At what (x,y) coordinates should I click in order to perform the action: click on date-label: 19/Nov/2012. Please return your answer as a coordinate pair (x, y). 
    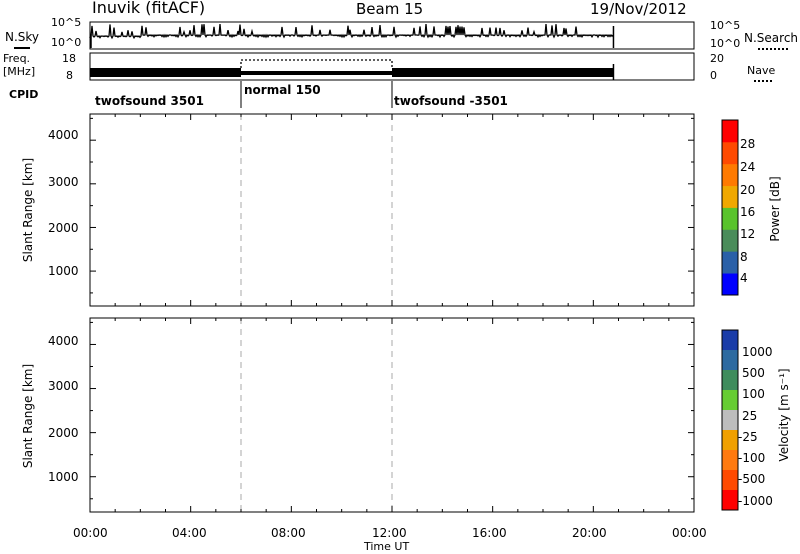
    Looking at the image, I should click on (638, 9).